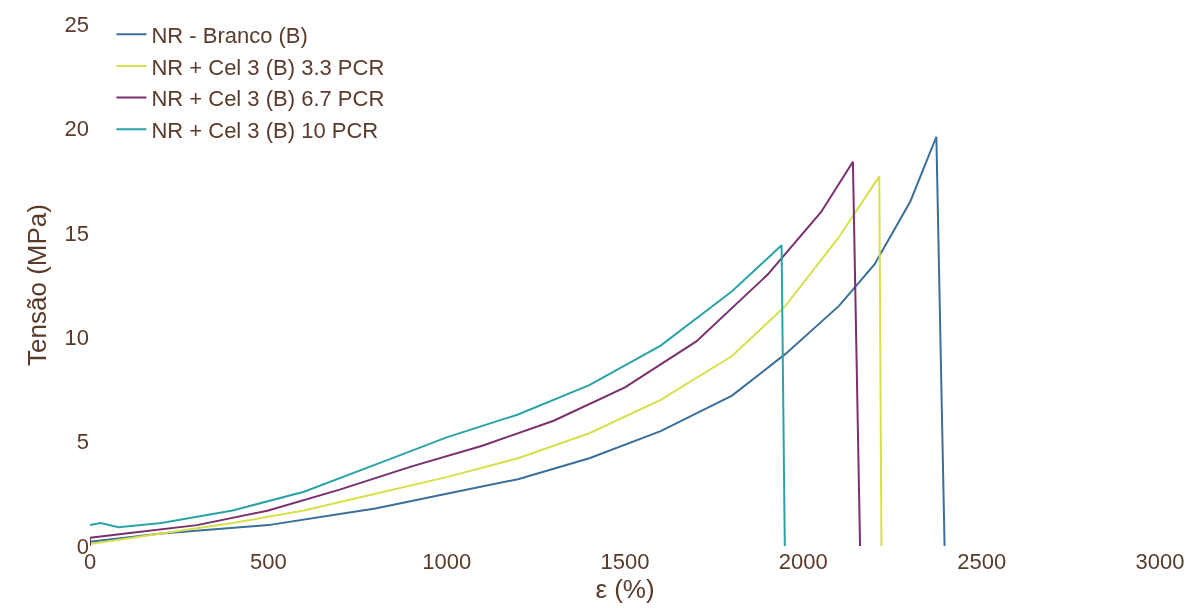 This screenshot has height=608, width=1200. Describe the element at coordinates (268, 67) in the screenshot. I see `legend-label: NR + Cel 3 (B) 3.3 PCR` at that location.